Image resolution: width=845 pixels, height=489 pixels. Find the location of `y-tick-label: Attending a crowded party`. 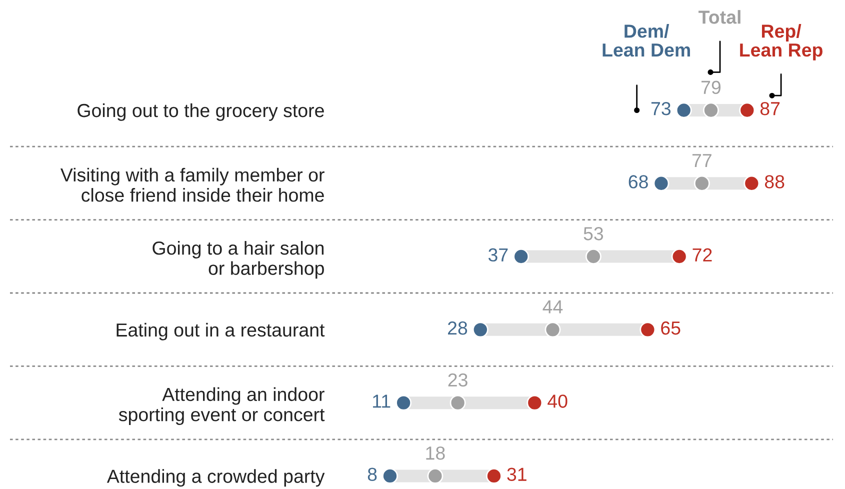

y-tick-label: Attending a crowded party is located at coordinates (215, 478).